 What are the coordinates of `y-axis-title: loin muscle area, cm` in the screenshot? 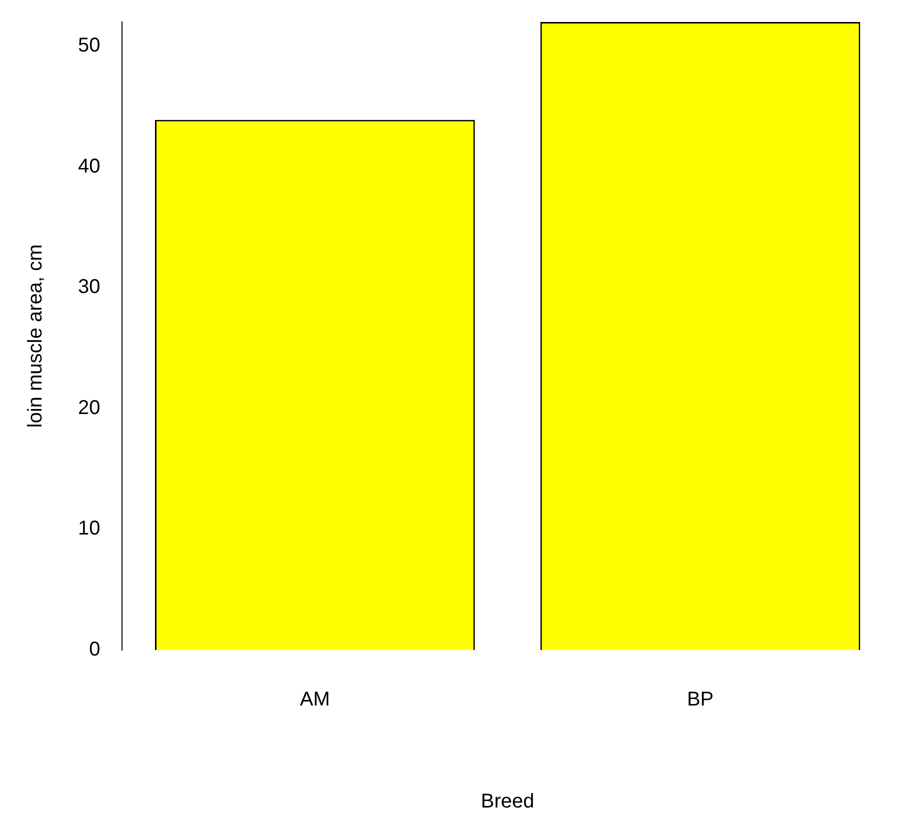 It's located at (35, 336).